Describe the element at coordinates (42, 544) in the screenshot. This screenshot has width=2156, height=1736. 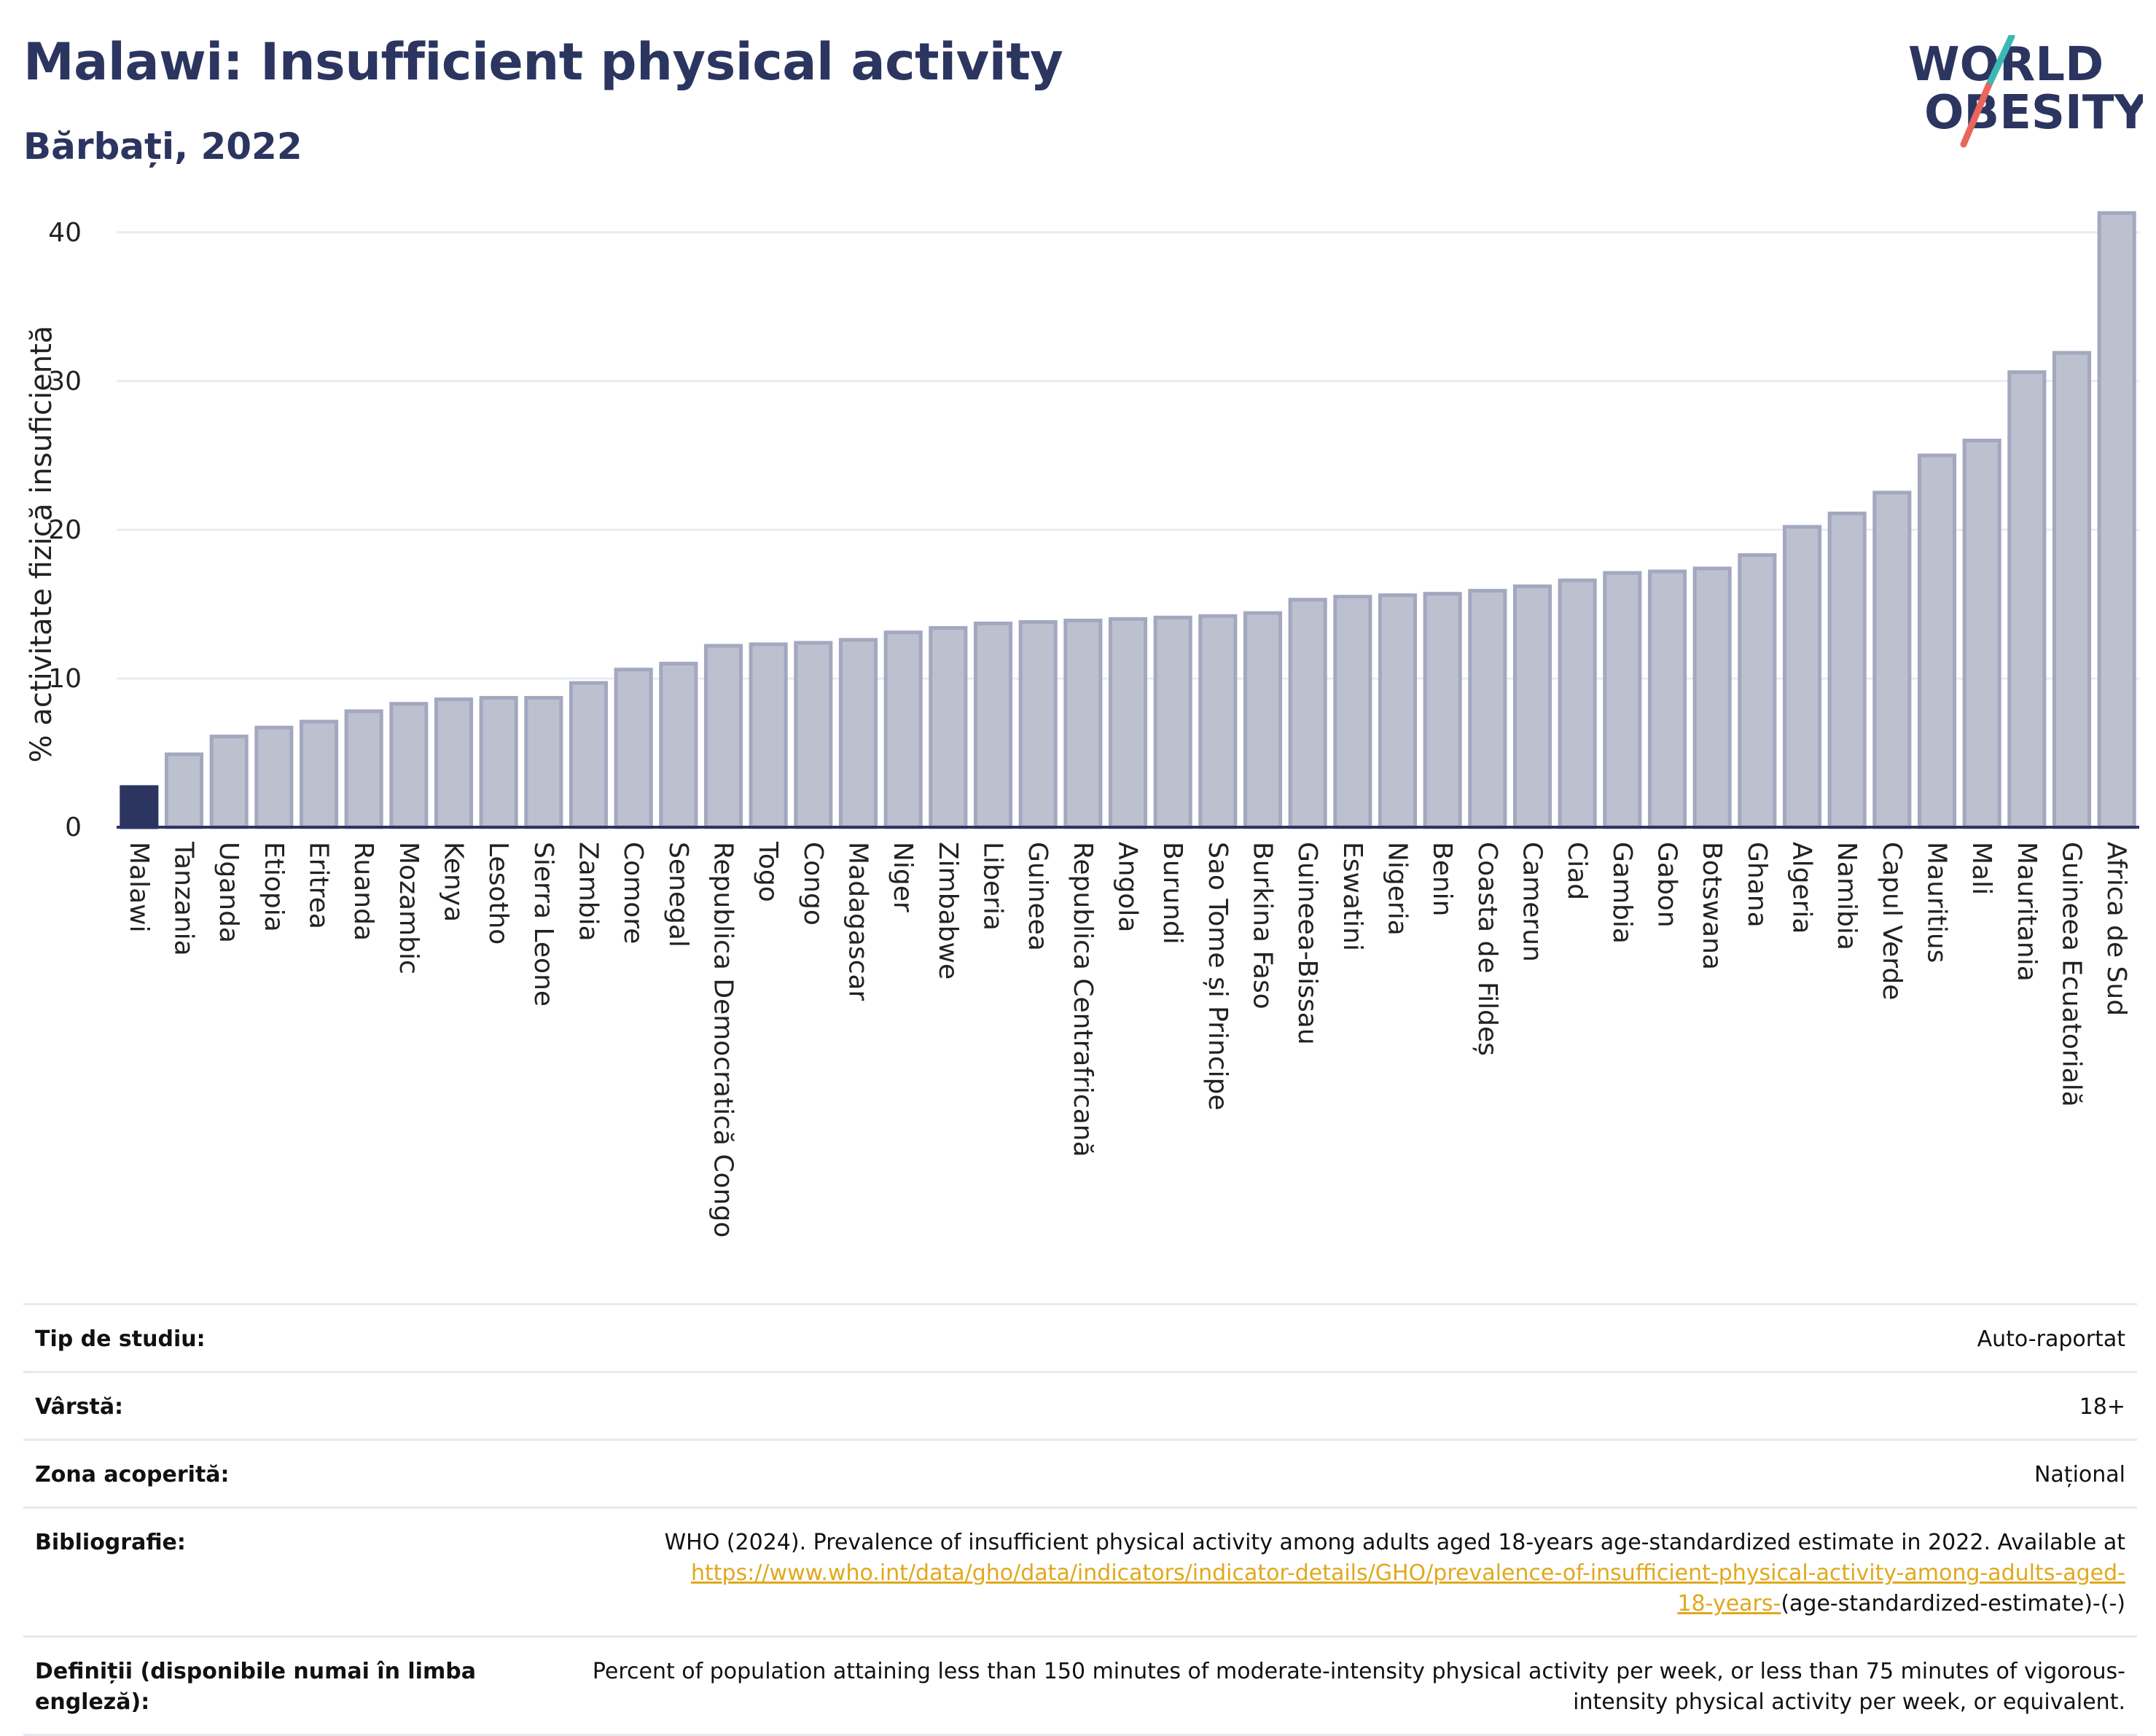
I see `y-axis-label: % activitate fizică insuficientă` at that location.